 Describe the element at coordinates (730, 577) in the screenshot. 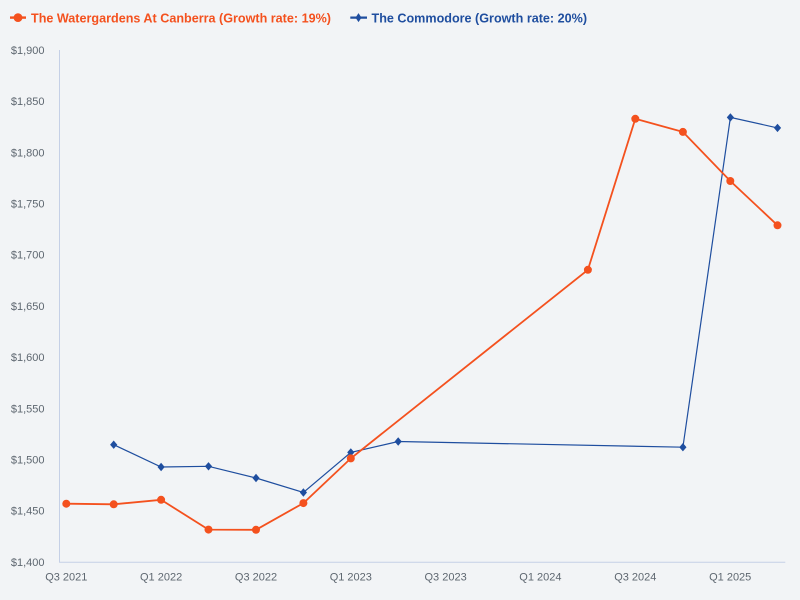

I see `svg-text: Q1 2025` at that location.